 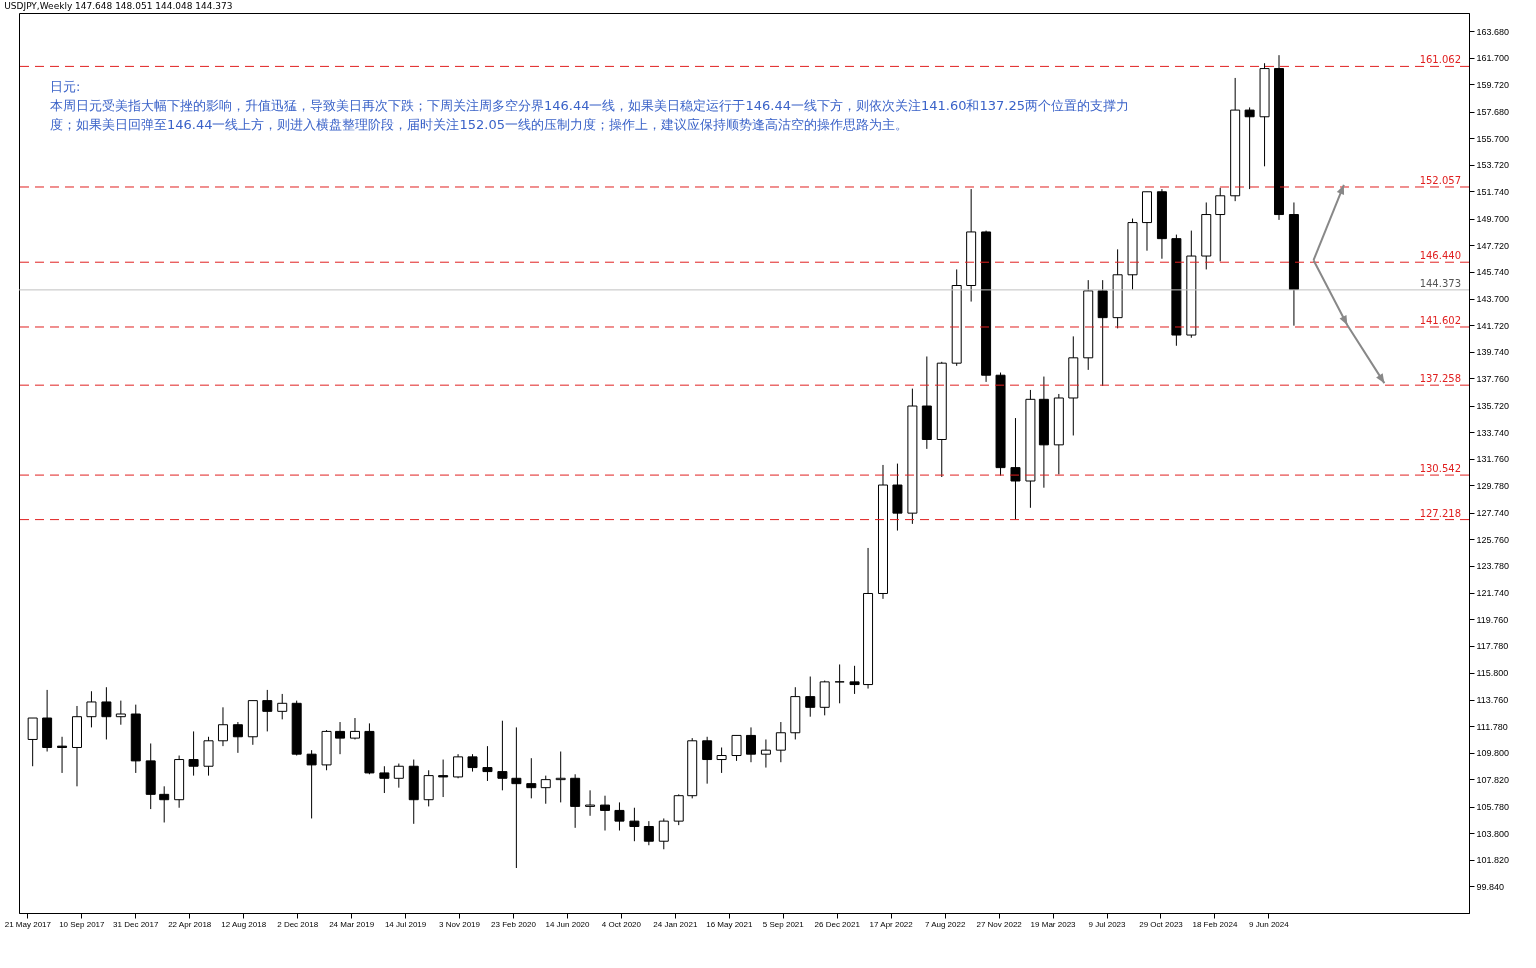 What do you see at coordinates (1493, 459) in the screenshot?
I see `y-tick-label: 131.760` at bounding box center [1493, 459].